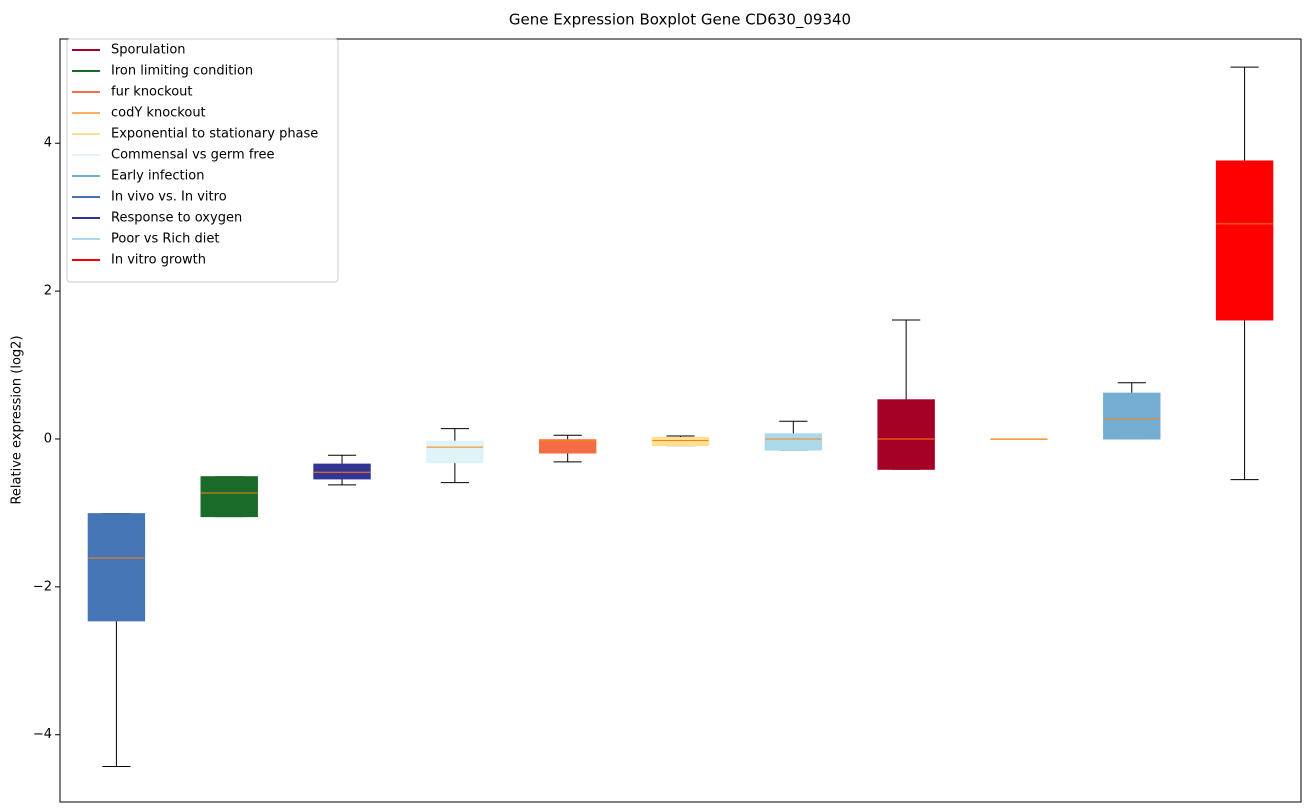  Describe the element at coordinates (48, 143) in the screenshot. I see `y-tick-label: 4` at that location.